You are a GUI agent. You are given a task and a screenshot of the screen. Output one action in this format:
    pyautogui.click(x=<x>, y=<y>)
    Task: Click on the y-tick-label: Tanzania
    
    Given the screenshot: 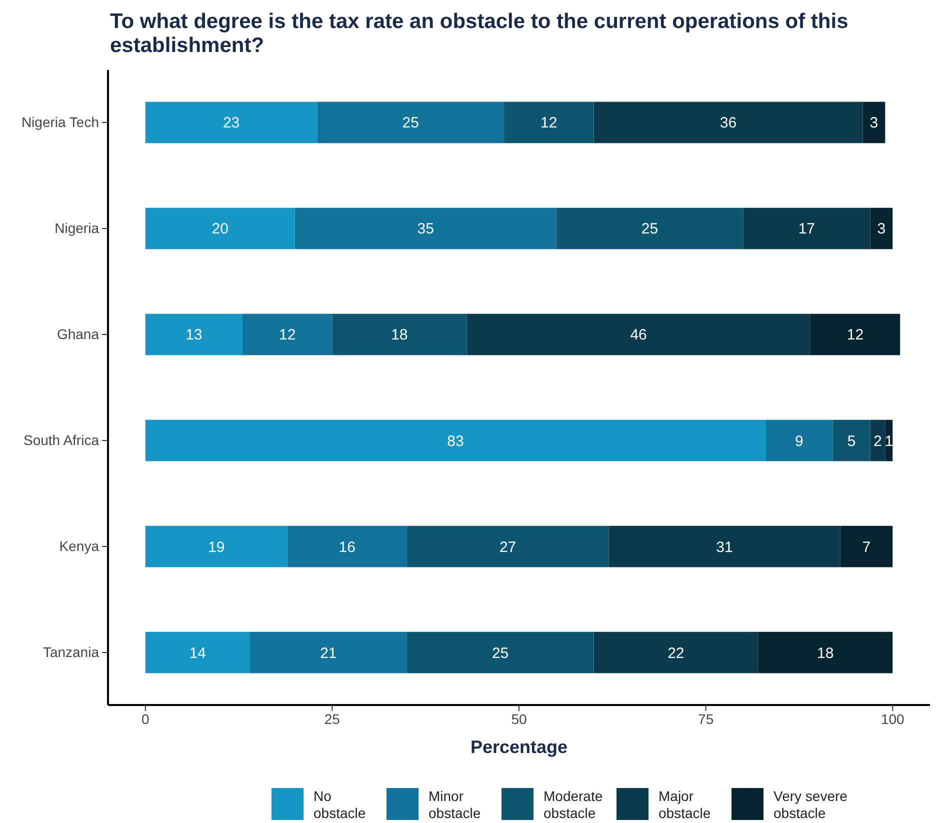 What is the action you would take?
    pyautogui.click(x=71, y=652)
    